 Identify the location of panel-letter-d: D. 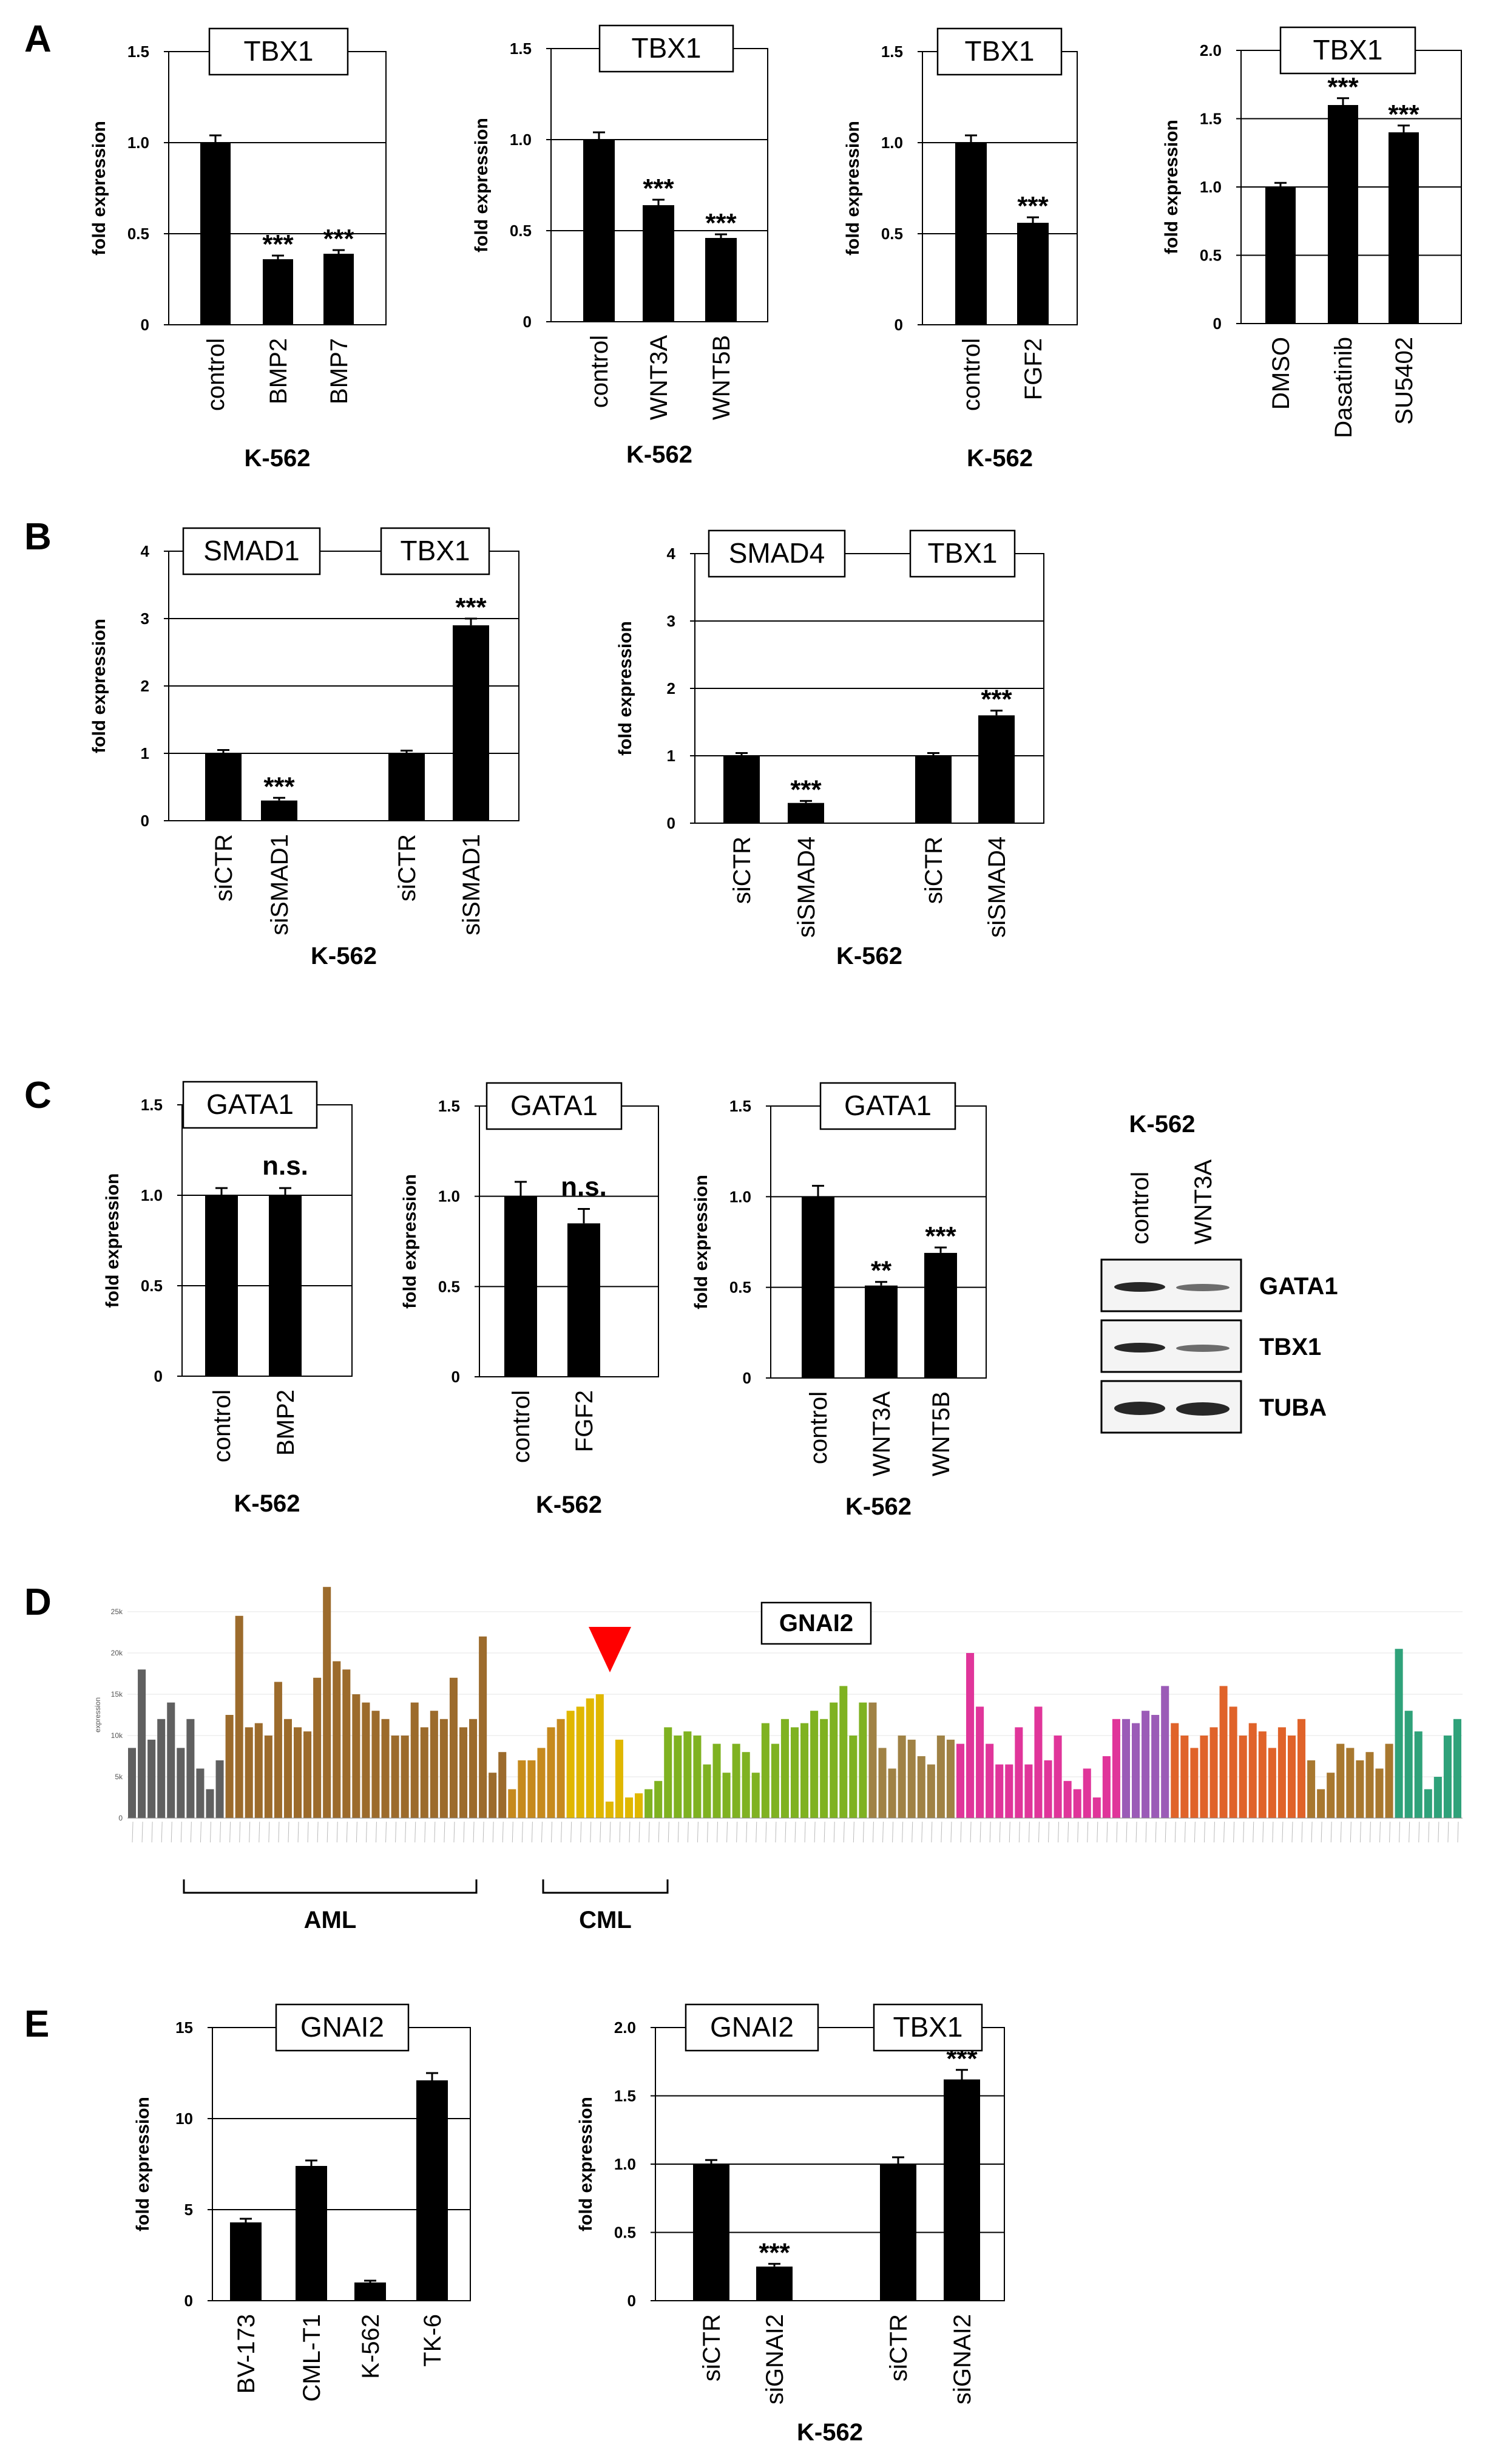
(38, 1602).